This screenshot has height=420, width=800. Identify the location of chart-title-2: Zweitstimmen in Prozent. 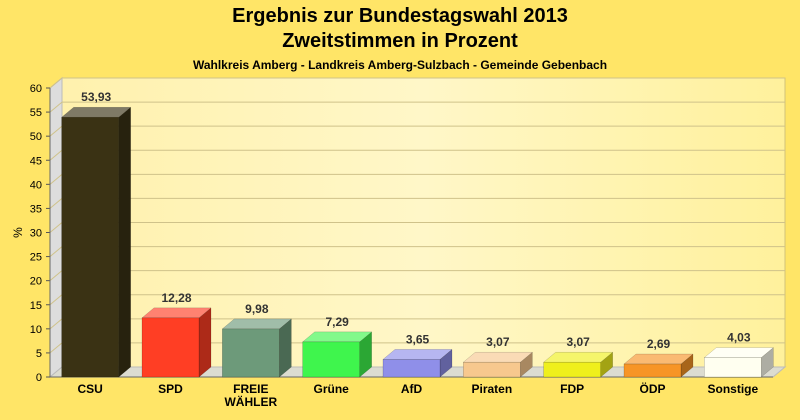
(400, 41).